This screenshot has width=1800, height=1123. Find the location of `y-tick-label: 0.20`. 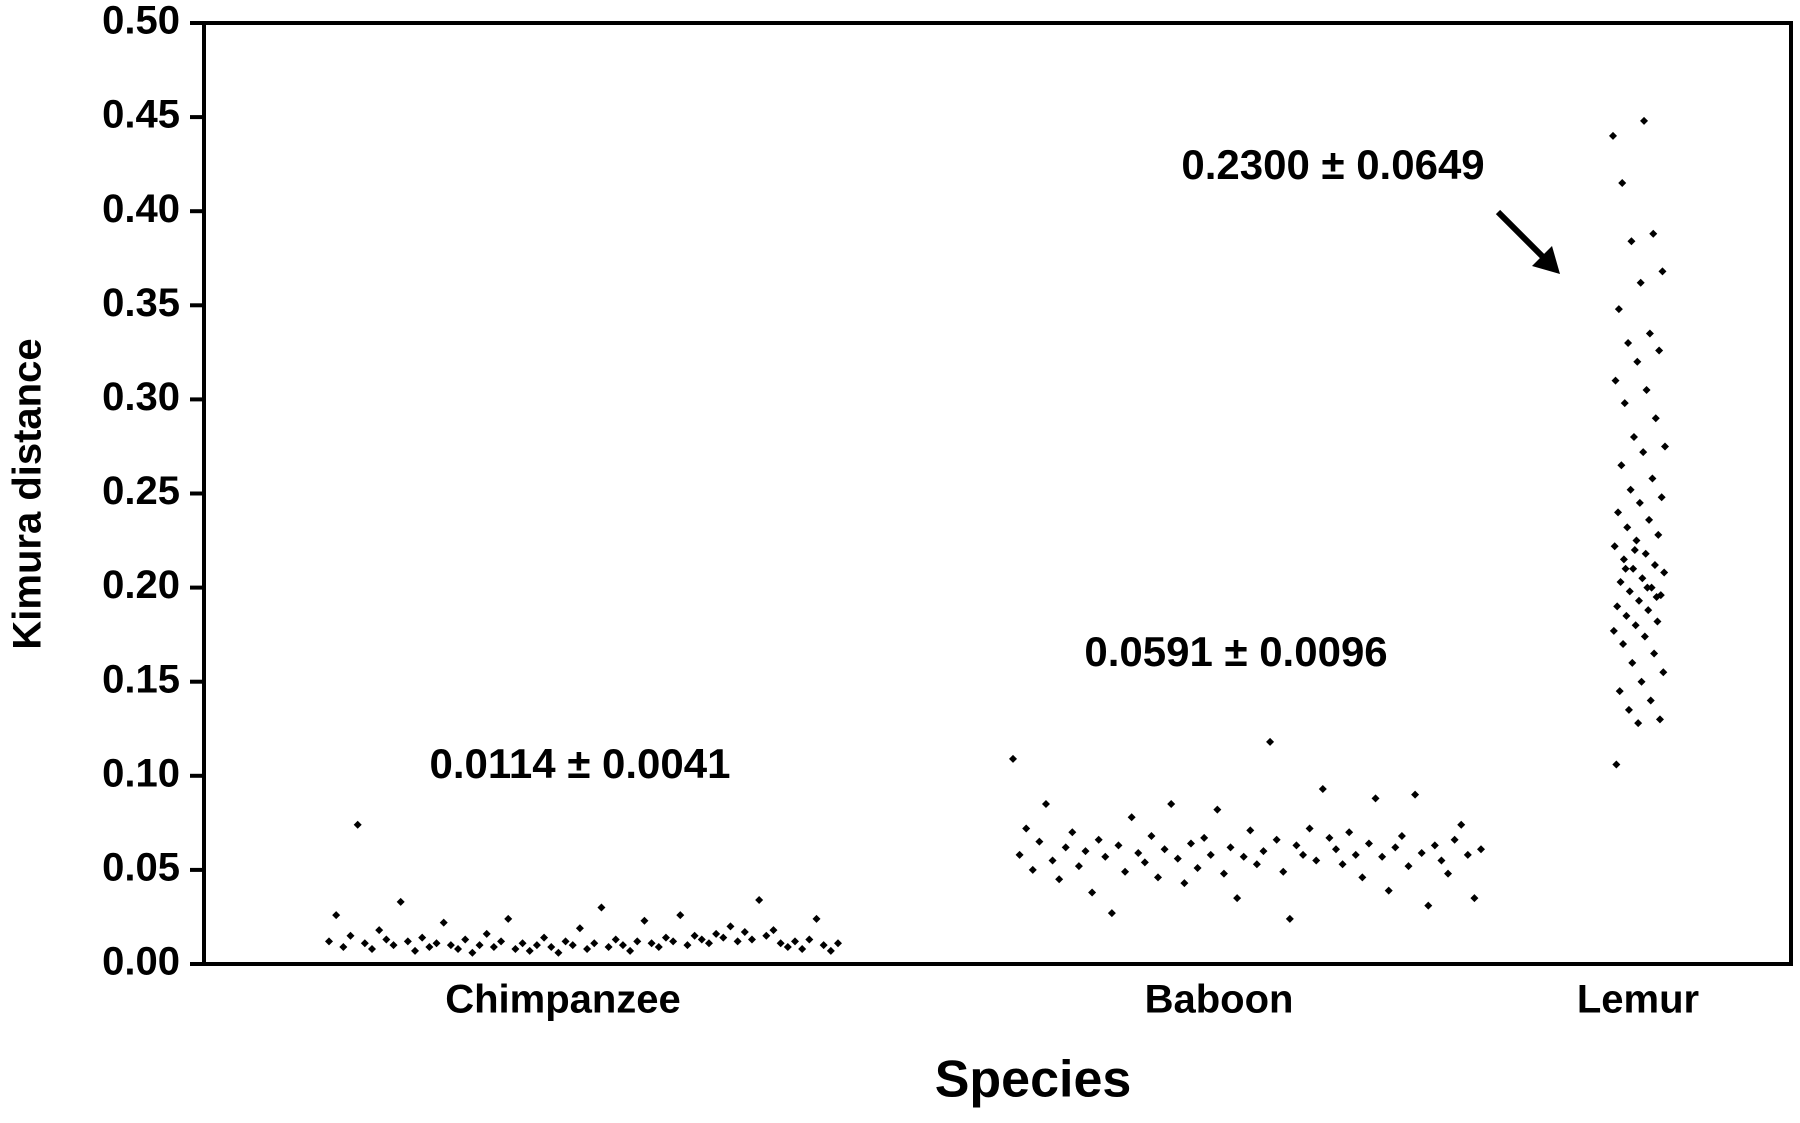

y-tick-label: 0.20 is located at coordinates (141, 585).